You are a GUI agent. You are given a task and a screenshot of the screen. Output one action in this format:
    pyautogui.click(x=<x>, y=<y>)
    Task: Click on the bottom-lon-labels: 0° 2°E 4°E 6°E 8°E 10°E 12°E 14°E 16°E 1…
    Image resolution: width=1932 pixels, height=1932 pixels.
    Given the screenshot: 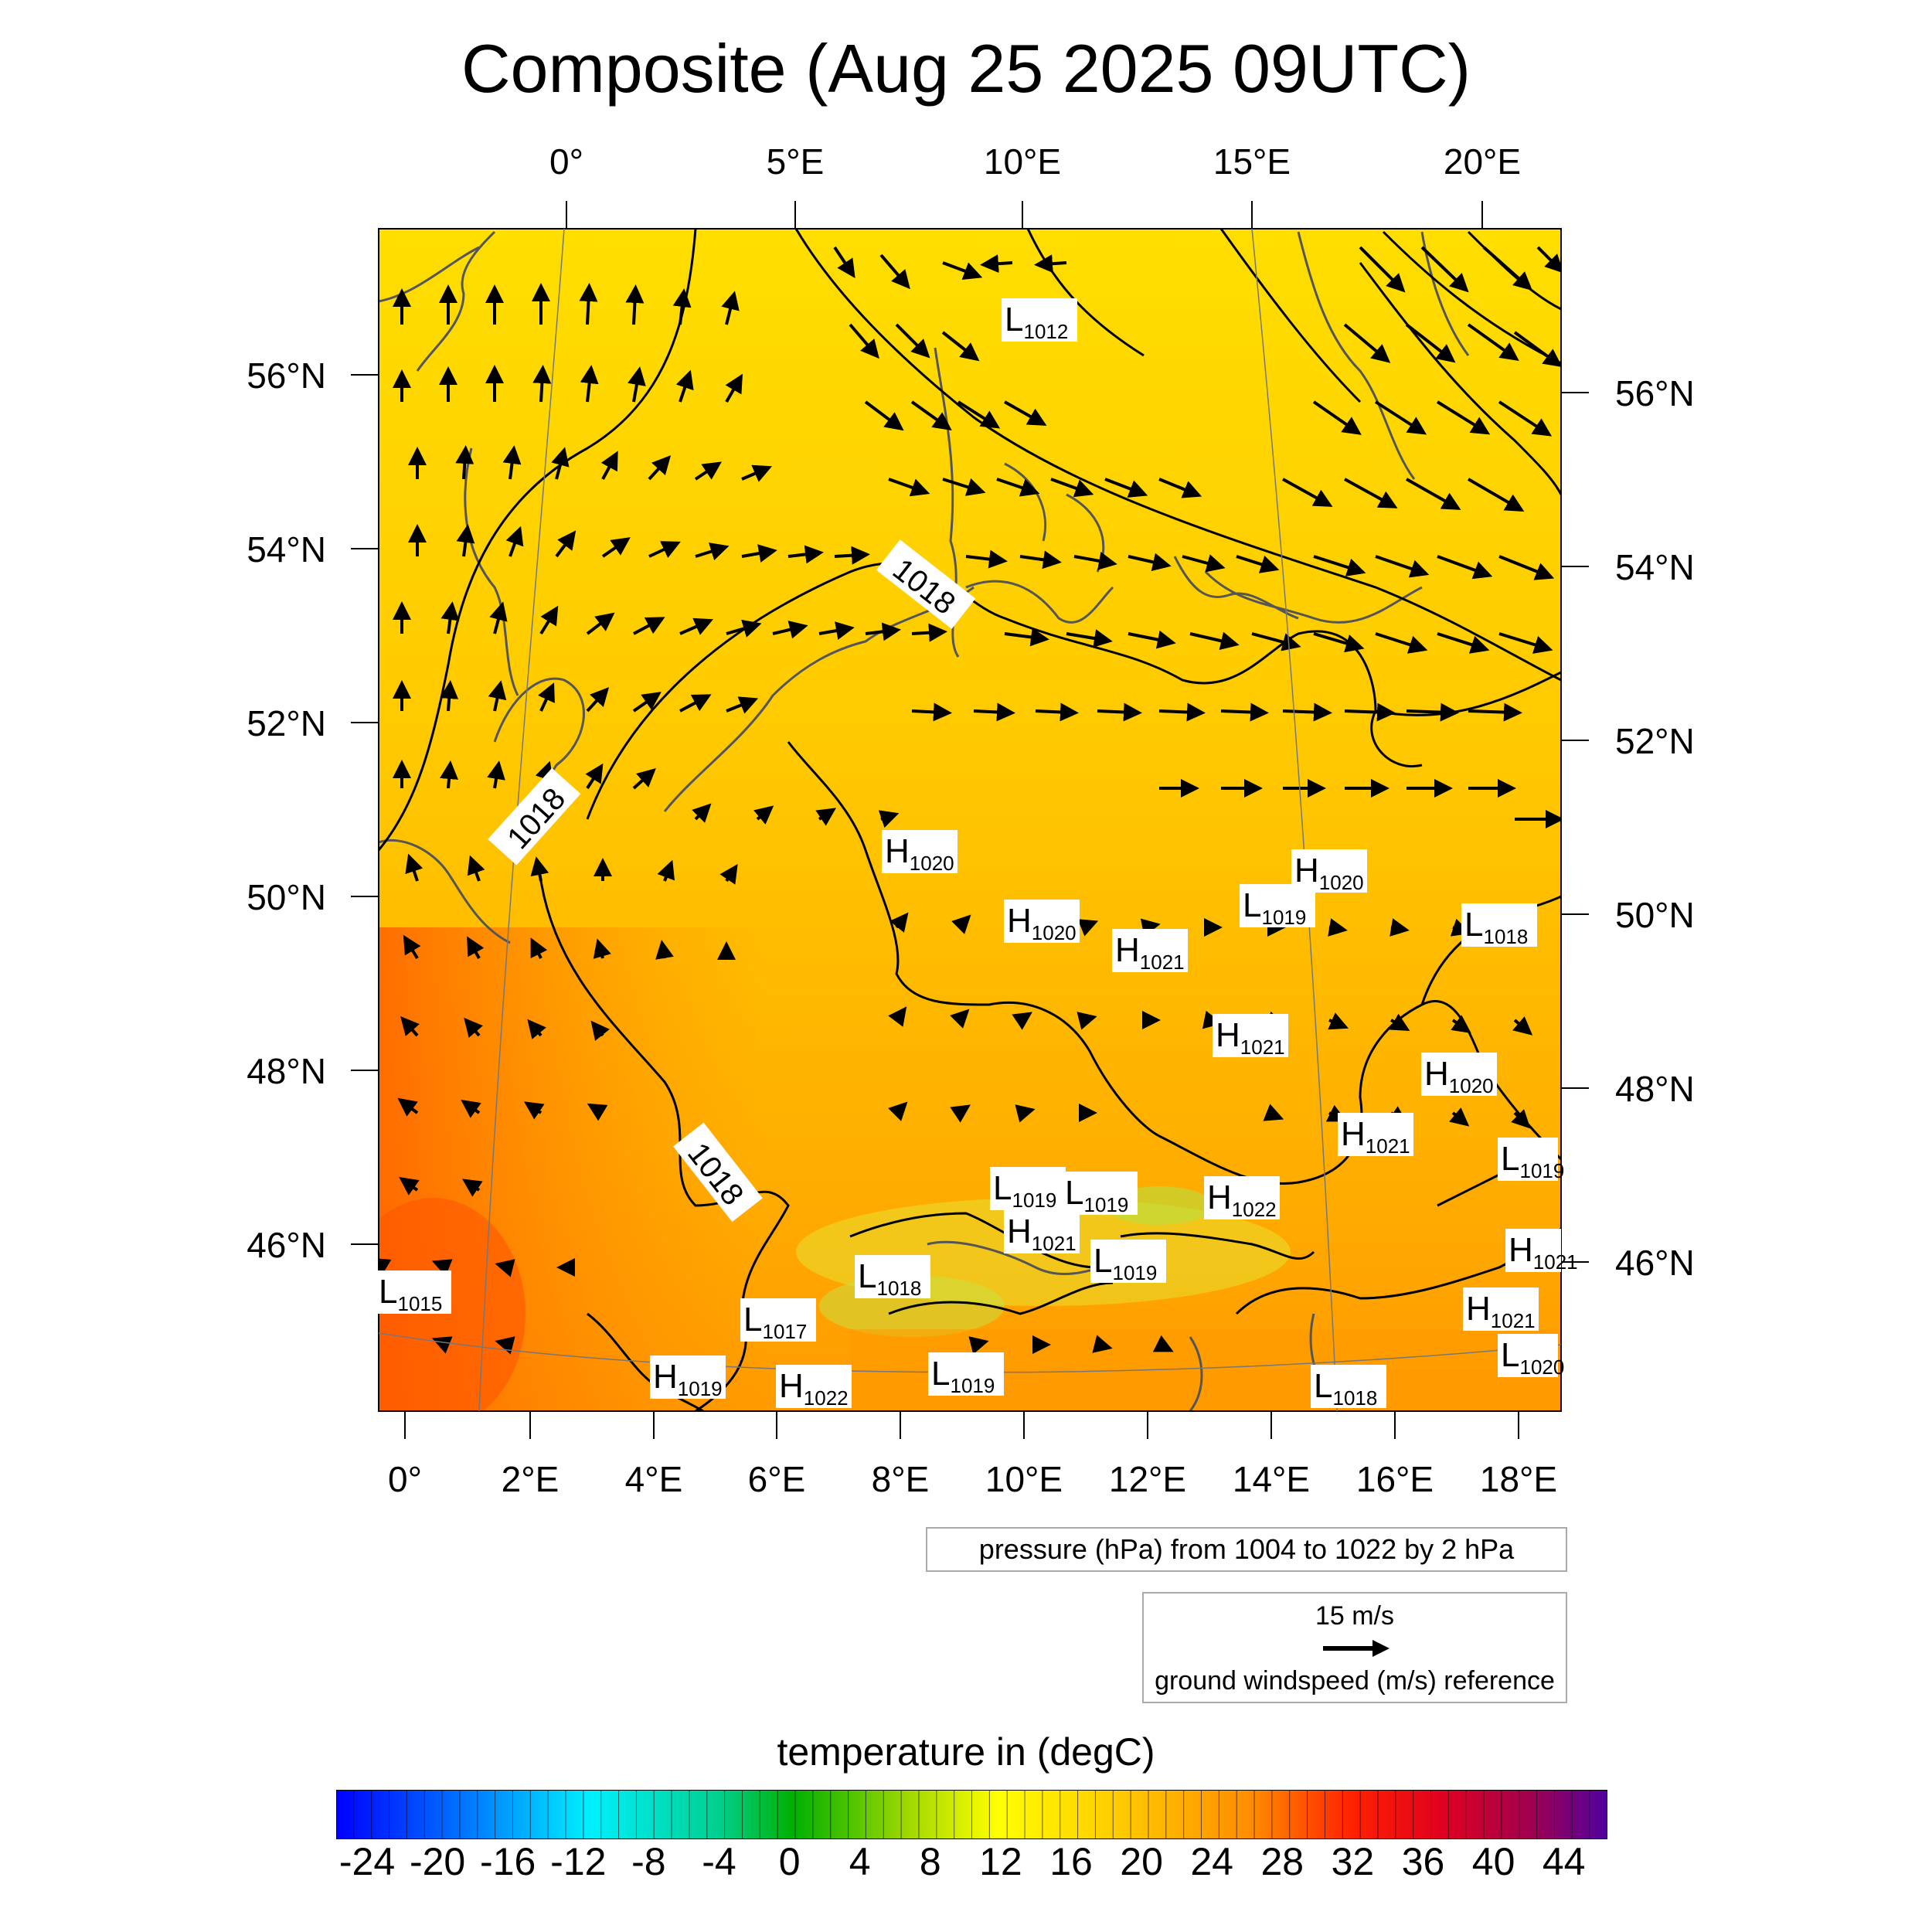 What is the action you would take?
    pyautogui.click(x=972, y=1479)
    